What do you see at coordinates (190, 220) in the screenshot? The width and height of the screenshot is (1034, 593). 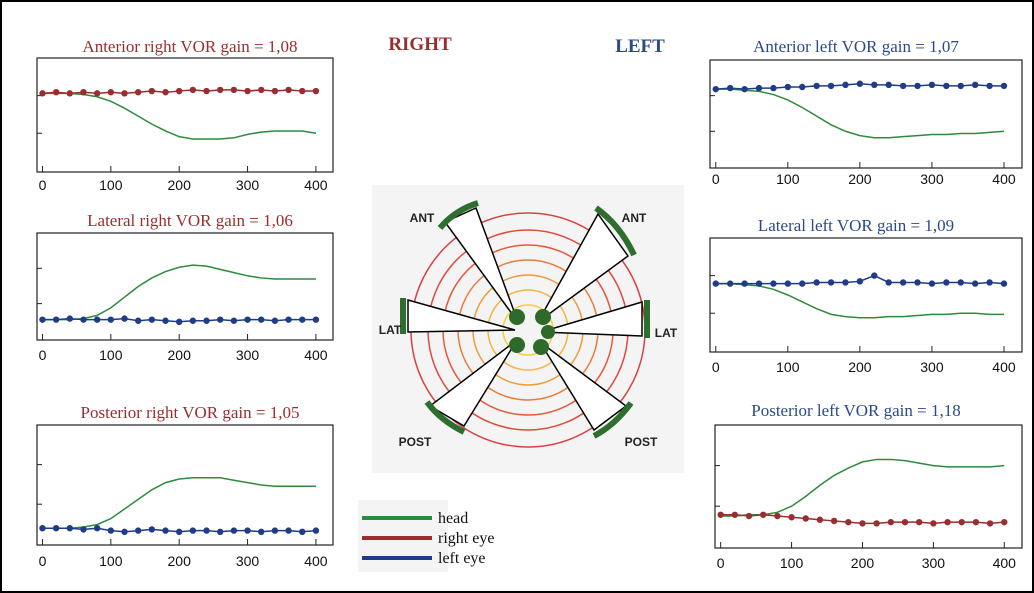 I see `chart-title: Lateral right VOR gain = 1,06` at bounding box center [190, 220].